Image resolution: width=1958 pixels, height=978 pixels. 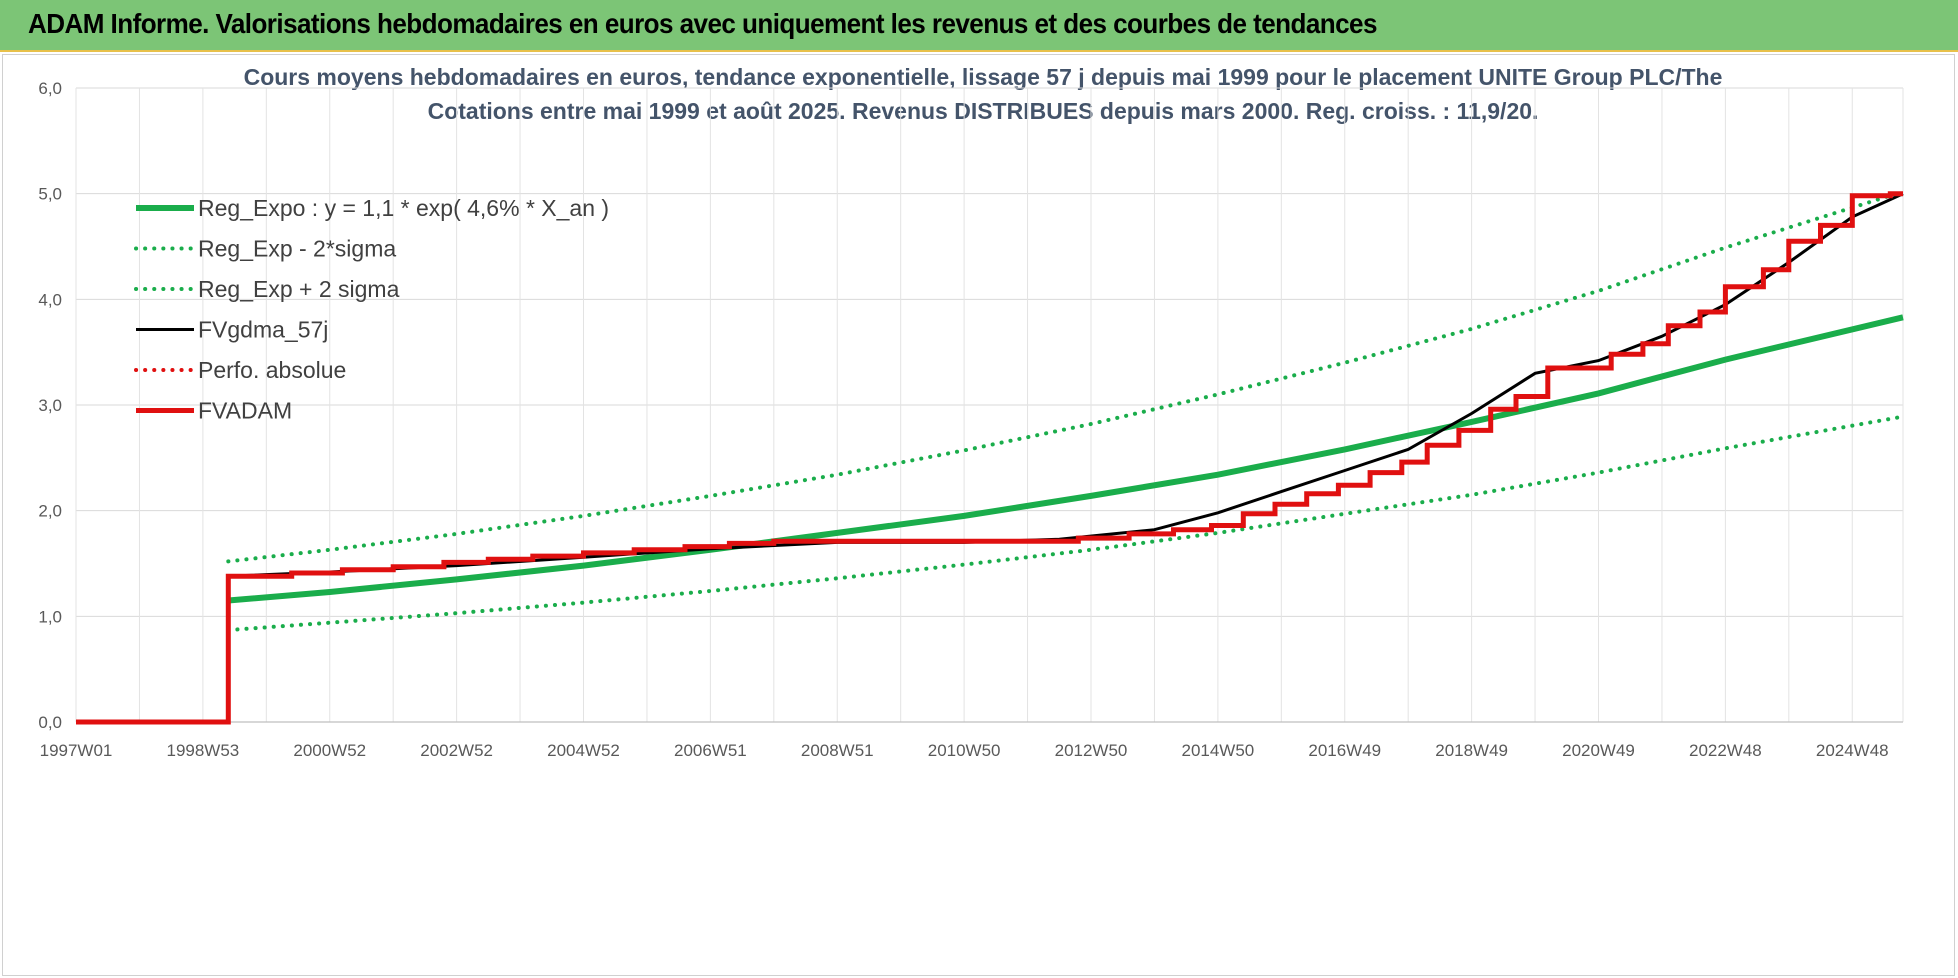 I want to click on y-tick-label: 0,0, so click(x=50, y=722).